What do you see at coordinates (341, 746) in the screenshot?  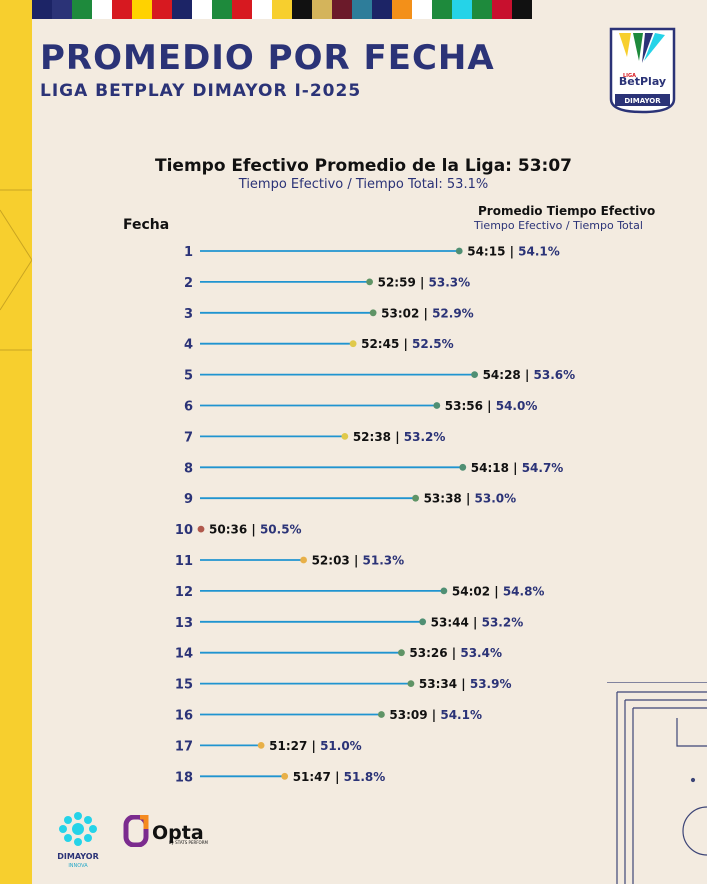 I see `percent-value: 51.0%` at bounding box center [341, 746].